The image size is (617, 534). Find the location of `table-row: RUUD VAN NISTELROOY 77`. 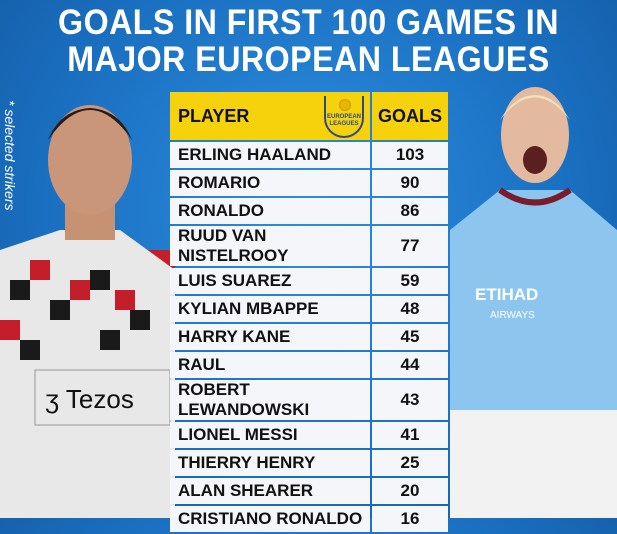

table-row: RUUD VAN NISTELROOY 77 is located at coordinates (309, 246).